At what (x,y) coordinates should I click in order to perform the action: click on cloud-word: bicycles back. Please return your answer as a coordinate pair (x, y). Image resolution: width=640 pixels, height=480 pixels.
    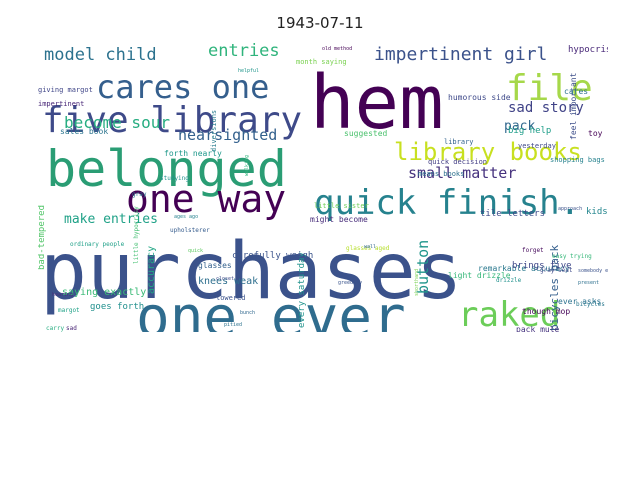
    Looking at the image, I should click on (554, 288).